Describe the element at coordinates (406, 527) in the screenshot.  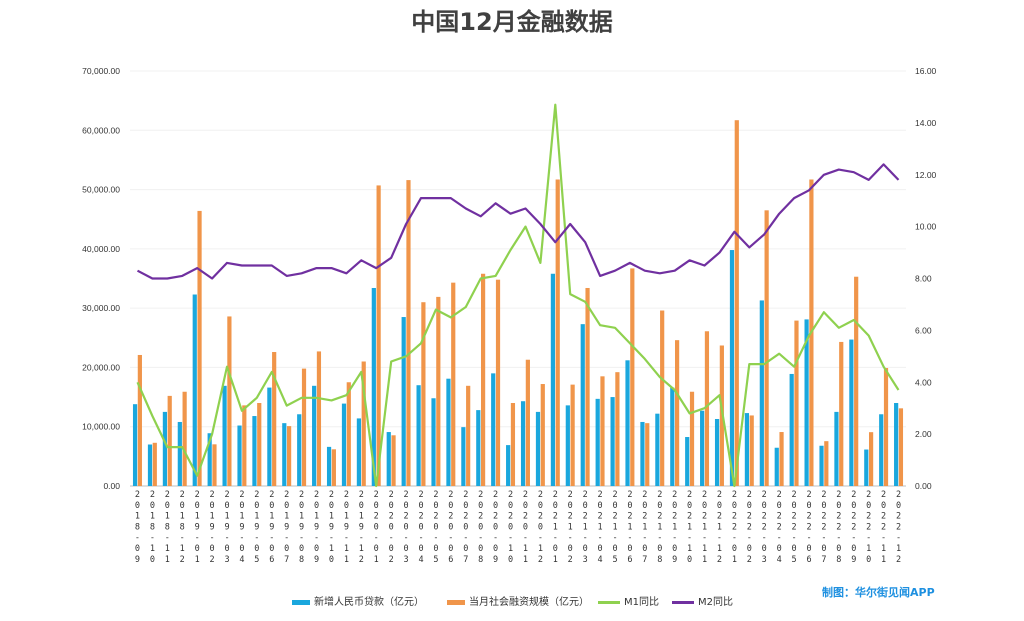
I see `x-tick-label: 2 0 2 0 -0 3` at that location.